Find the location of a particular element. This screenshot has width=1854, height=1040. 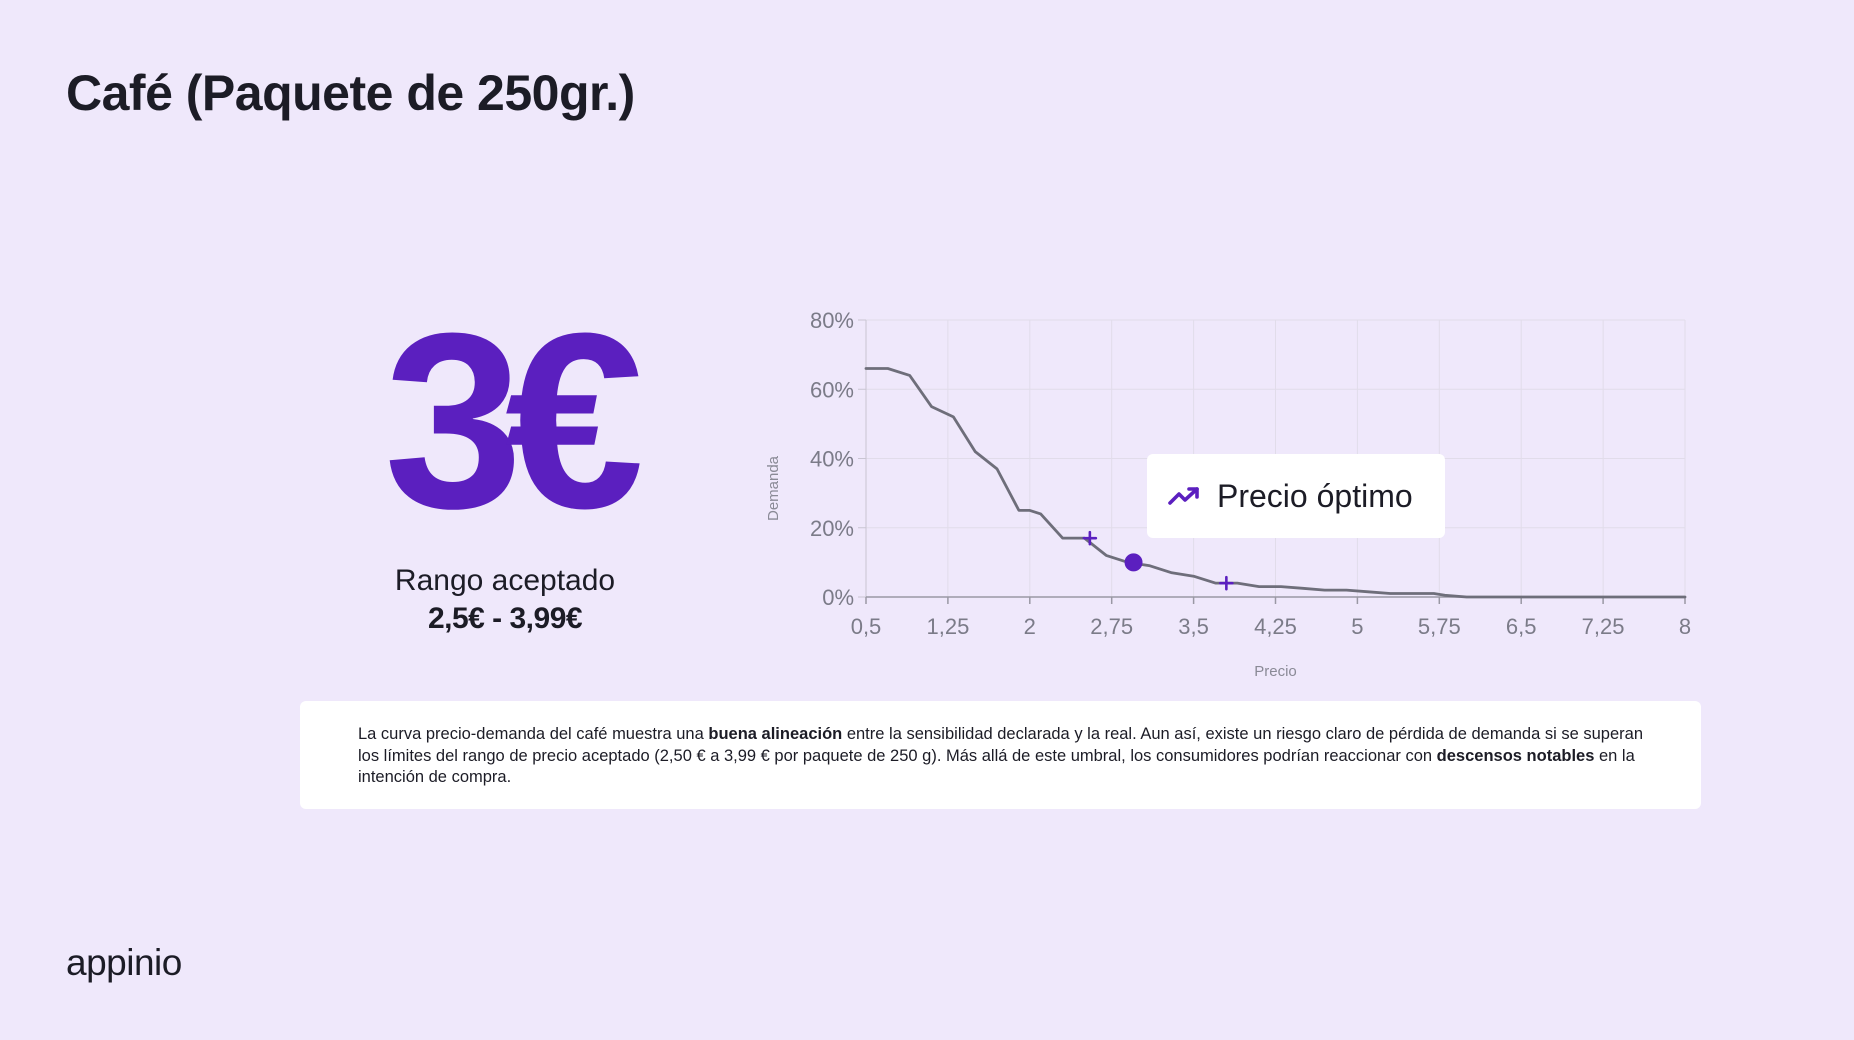

slide-title: Café (Paquete de 250gr.) is located at coordinates (350, 93).